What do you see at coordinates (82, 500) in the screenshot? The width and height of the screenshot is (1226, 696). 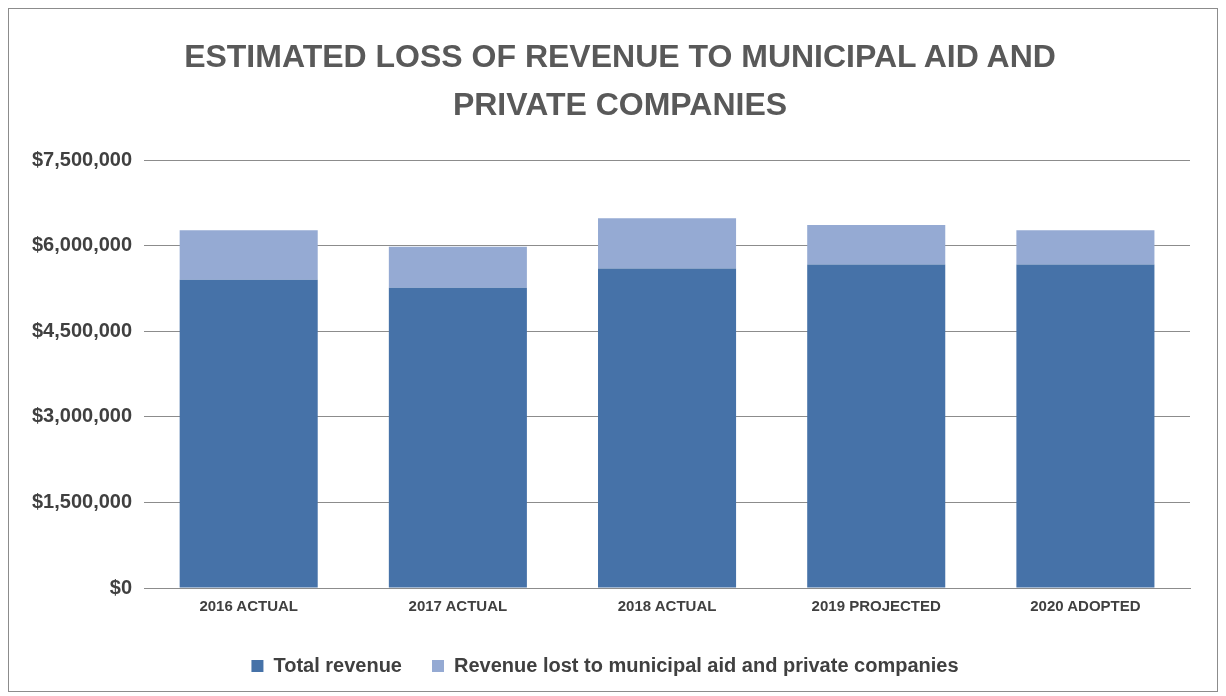 I see `y-tick-label: $1,500,000` at bounding box center [82, 500].